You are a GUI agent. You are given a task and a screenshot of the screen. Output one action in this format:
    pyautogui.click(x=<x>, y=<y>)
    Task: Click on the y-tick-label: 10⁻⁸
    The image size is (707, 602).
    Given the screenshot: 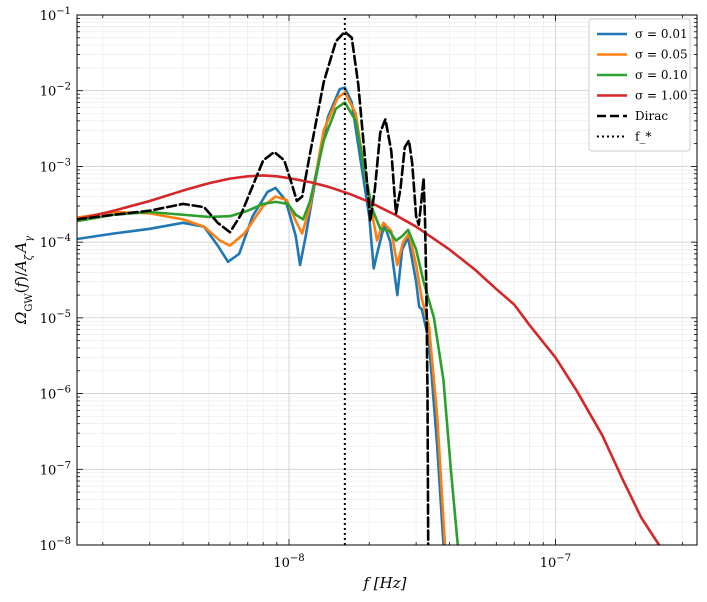 What is the action you would take?
    pyautogui.click(x=55, y=545)
    